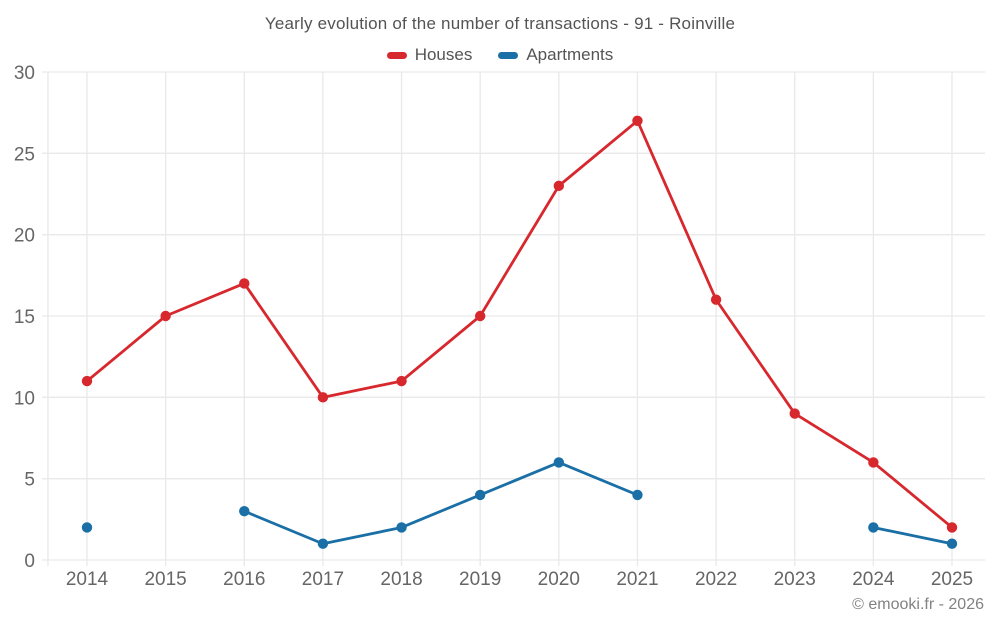  Describe the element at coordinates (795, 579) in the screenshot. I see `x-axis-tick-label: 2023` at that location.